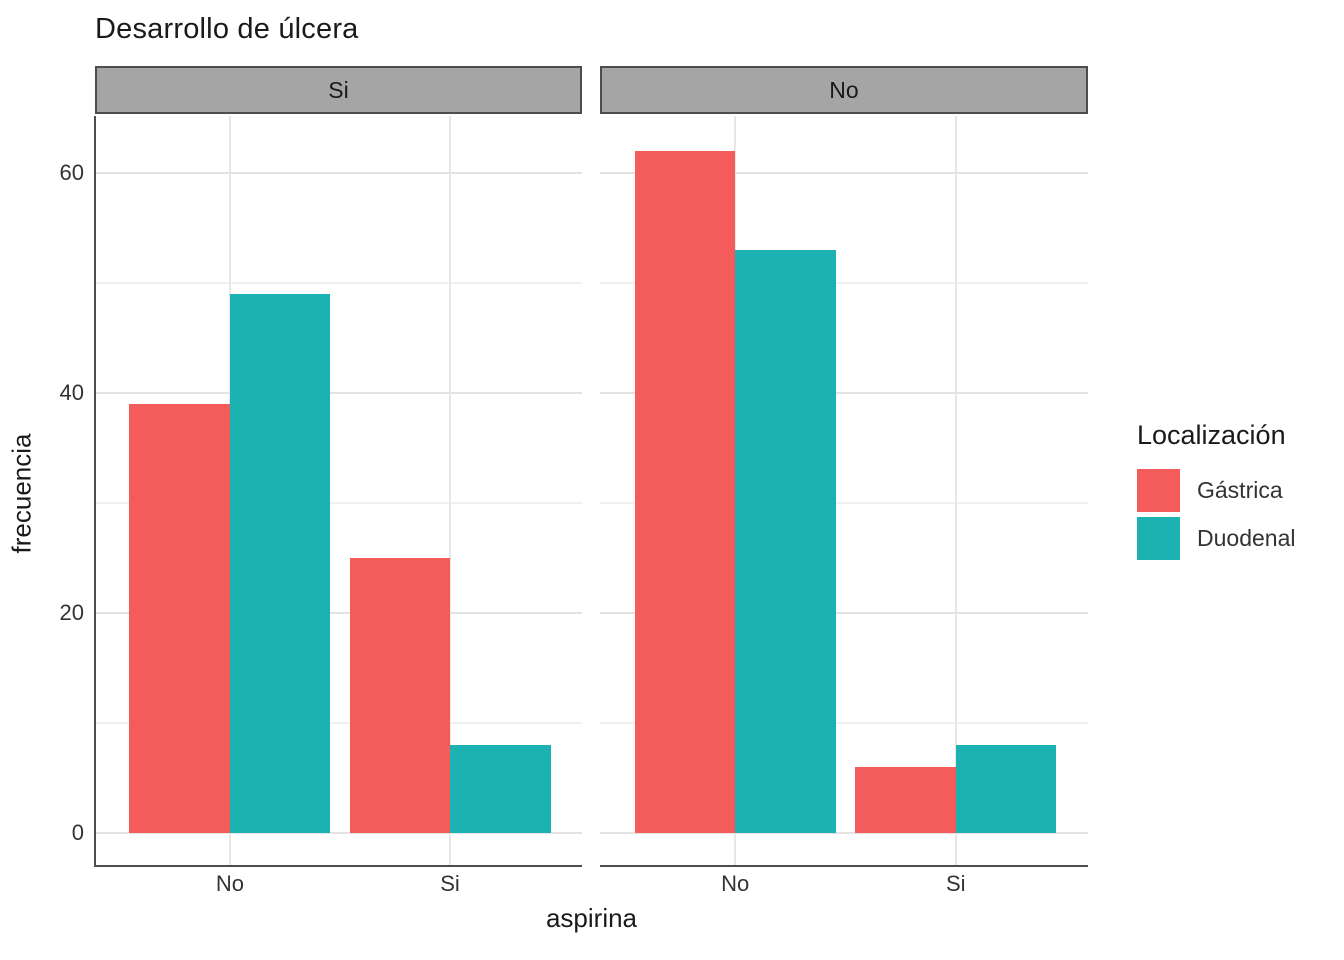 The width and height of the screenshot is (1344, 960). What do you see at coordinates (21, 493) in the screenshot?
I see `y-axis-title: frecuencia` at bounding box center [21, 493].